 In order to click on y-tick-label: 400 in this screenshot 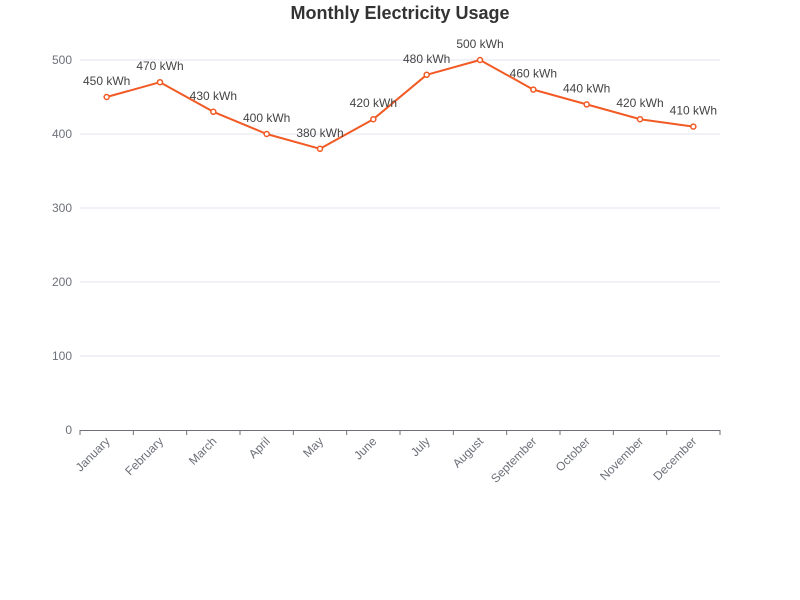, I will do `click(62, 134)`.